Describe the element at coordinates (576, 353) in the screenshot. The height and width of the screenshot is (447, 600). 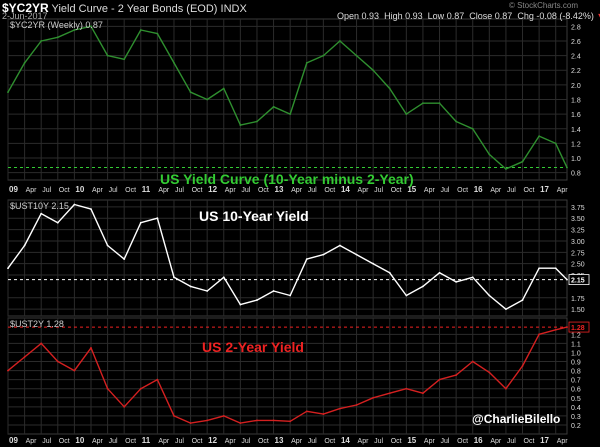
I see `y-tick-label: 1.0` at that location.